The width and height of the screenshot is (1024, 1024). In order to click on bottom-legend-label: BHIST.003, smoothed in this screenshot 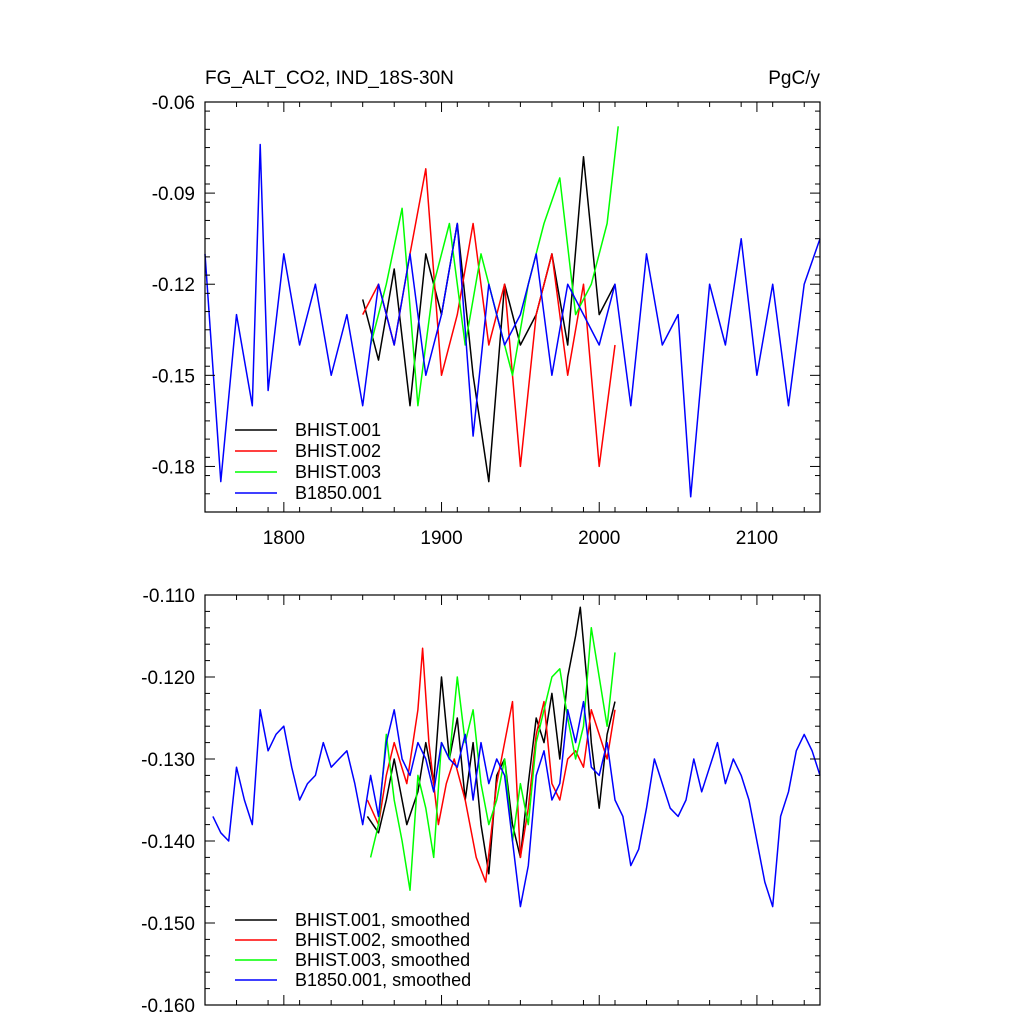, I will do `click(382, 960)`.